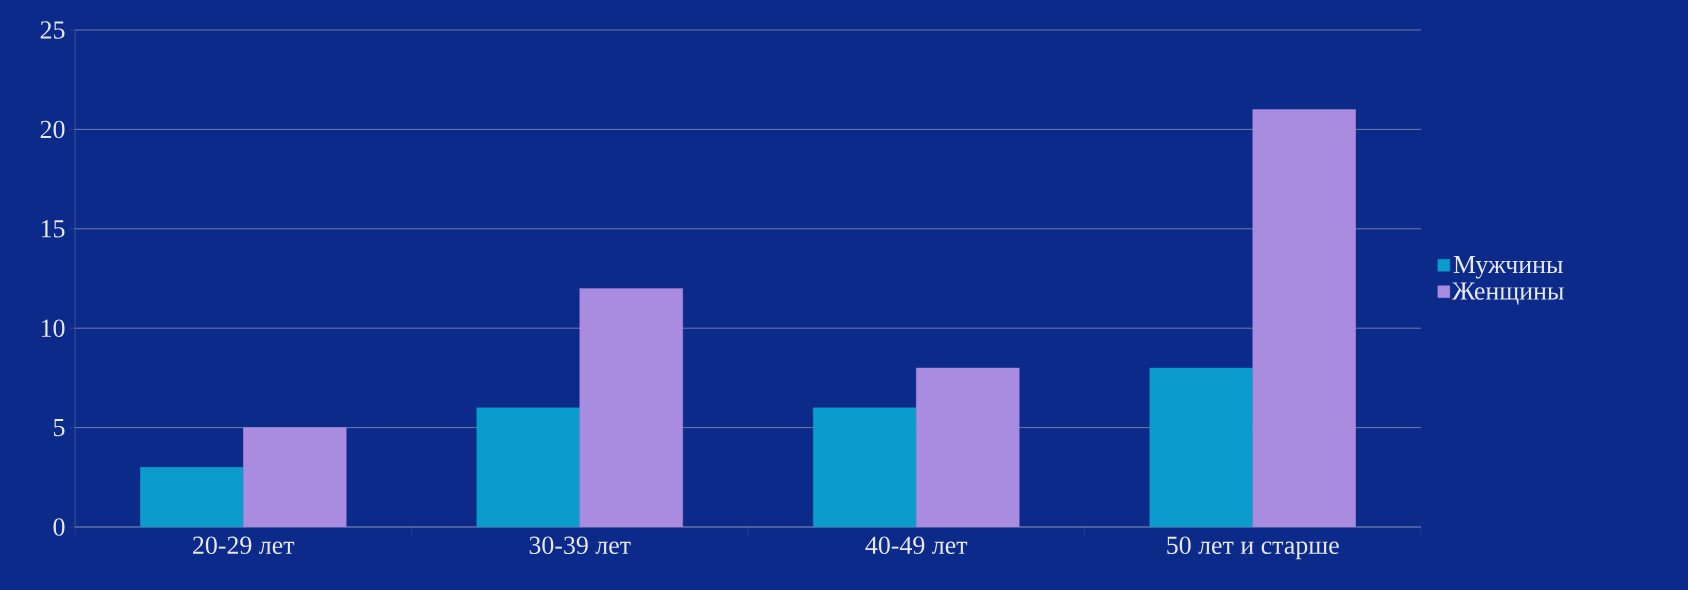 Image resolution: width=1688 pixels, height=590 pixels. I want to click on legend-label: Женщины, so click(1508, 293).